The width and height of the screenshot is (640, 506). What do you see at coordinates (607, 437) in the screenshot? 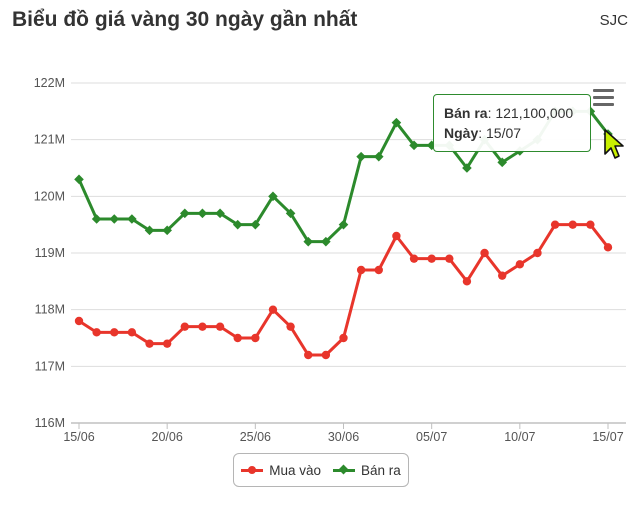
I see `x-tick-label: 15/07` at bounding box center [607, 437].